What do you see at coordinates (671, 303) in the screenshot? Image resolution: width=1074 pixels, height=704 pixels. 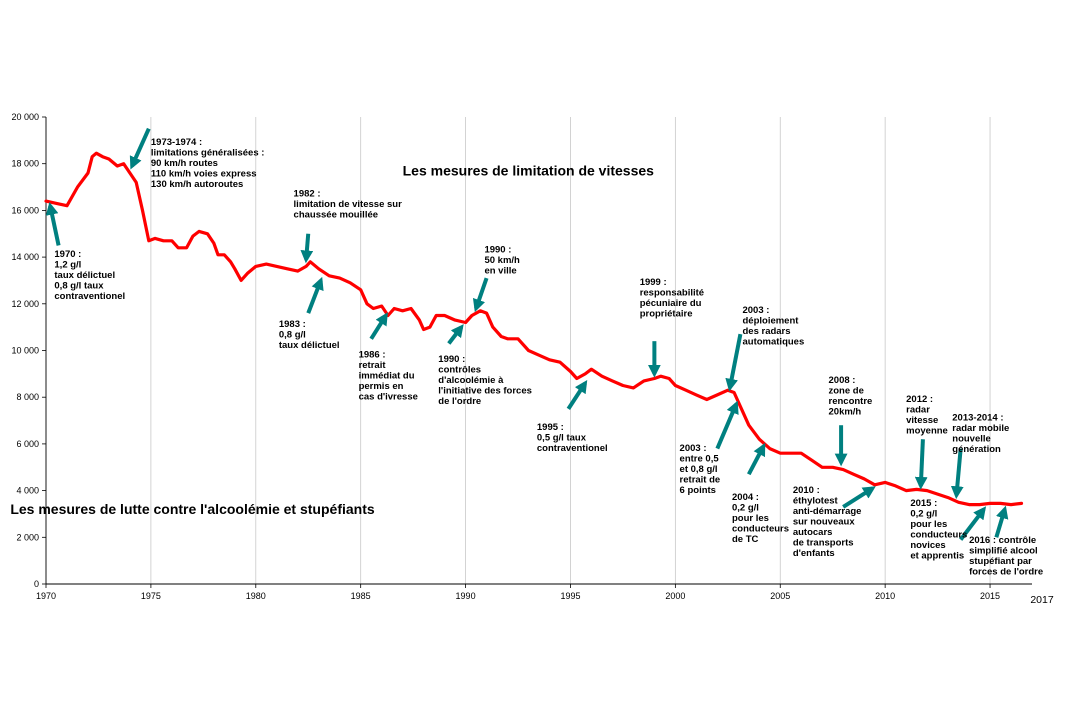 I see `annotation-line: pécuniaire du` at bounding box center [671, 303].